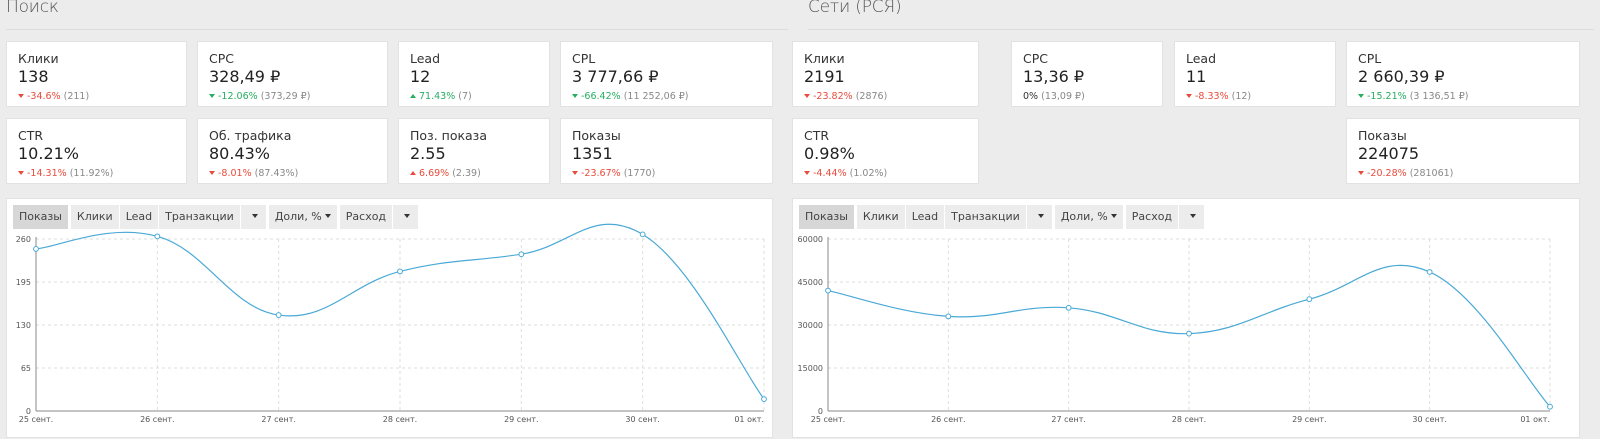 The image size is (1600, 439). I want to click on delta-percent: 6.69%, so click(434, 173).